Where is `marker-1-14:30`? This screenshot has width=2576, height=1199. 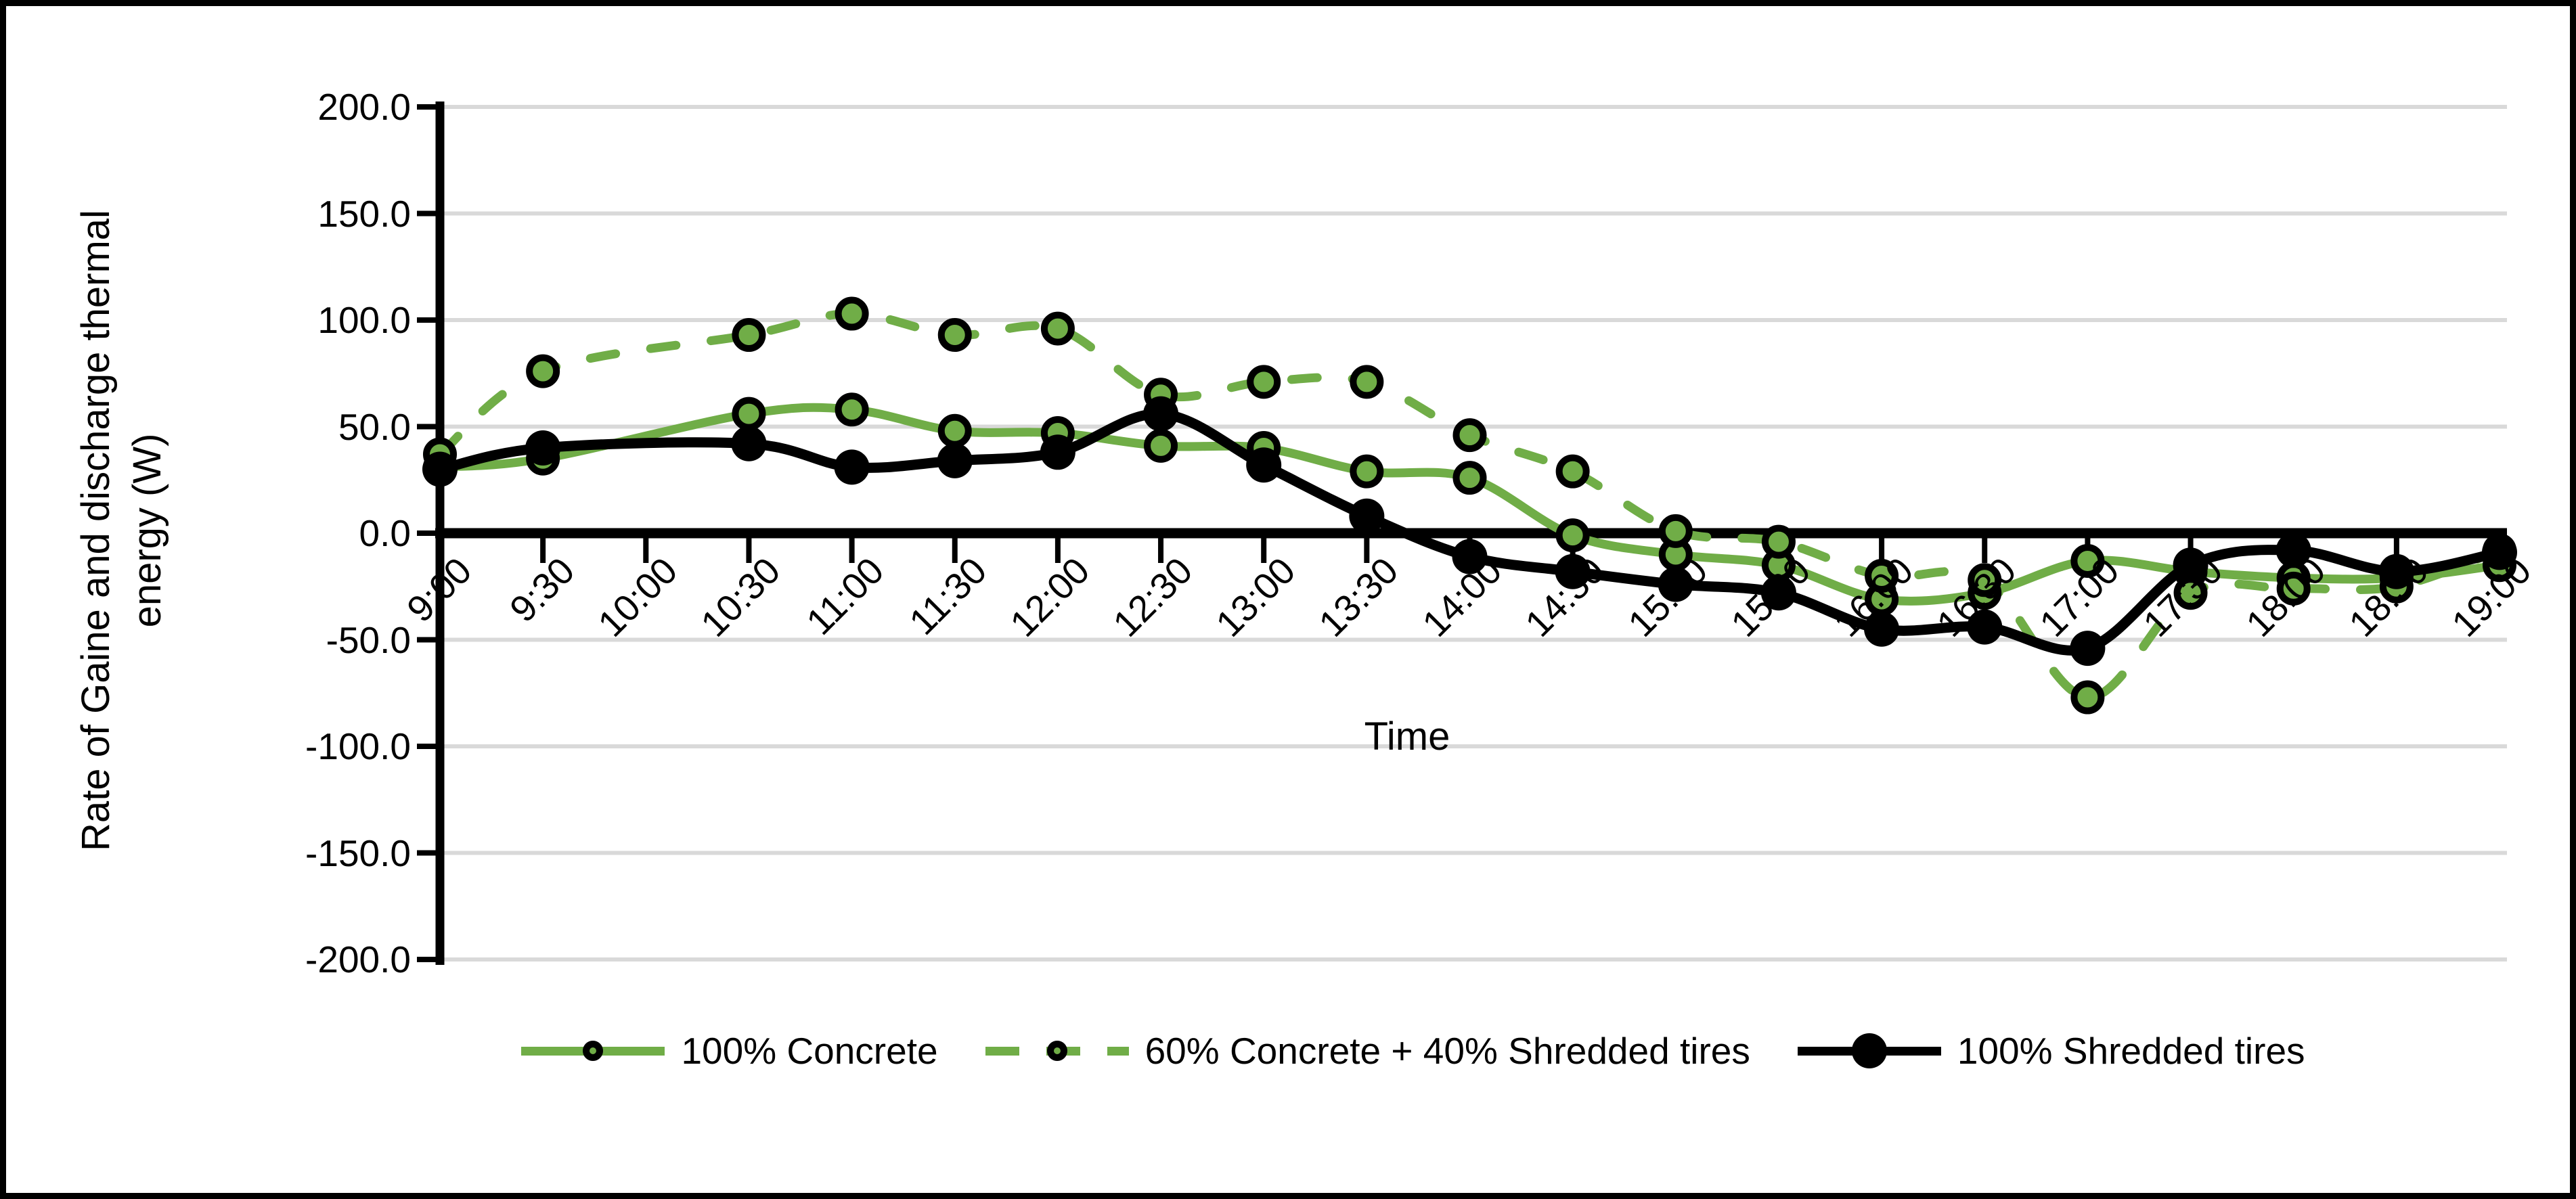
marker-1-14:30 is located at coordinates (1572, 471).